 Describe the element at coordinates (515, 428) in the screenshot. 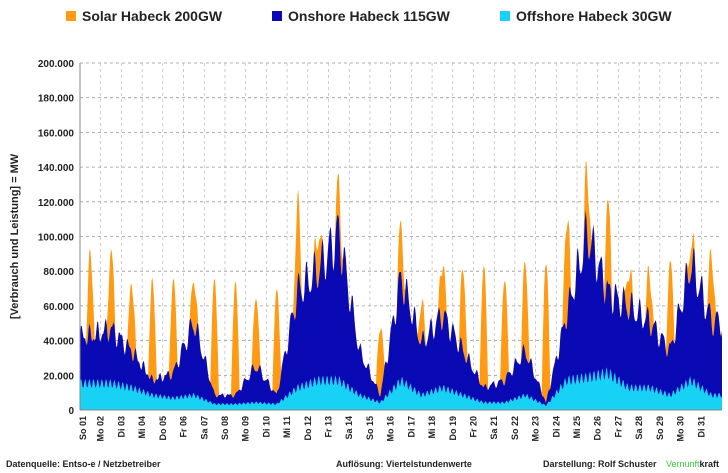

I see `x-tick-label: So 22` at that location.